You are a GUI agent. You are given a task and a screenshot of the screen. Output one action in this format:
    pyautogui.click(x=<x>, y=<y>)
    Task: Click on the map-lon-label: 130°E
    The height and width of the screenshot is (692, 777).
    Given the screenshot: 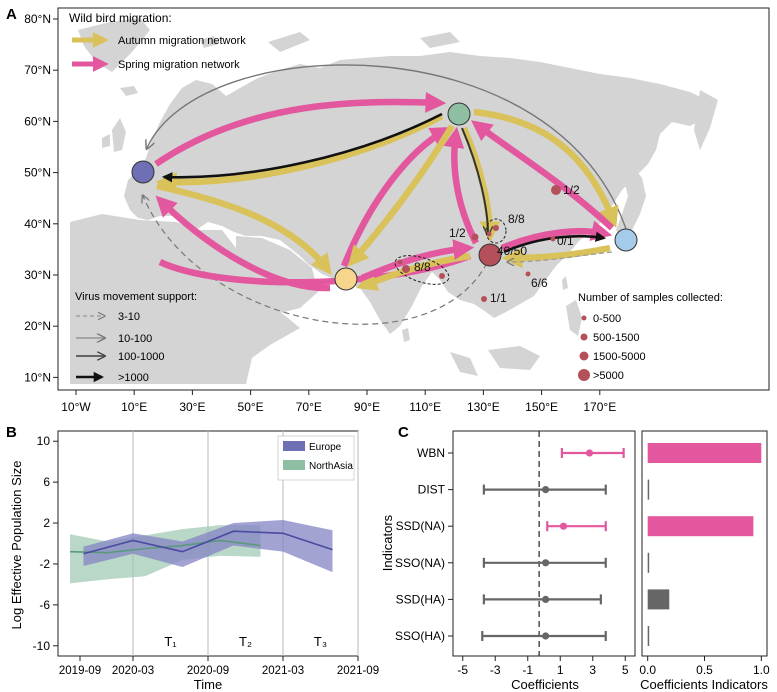 What is the action you would take?
    pyautogui.click(x=483, y=407)
    